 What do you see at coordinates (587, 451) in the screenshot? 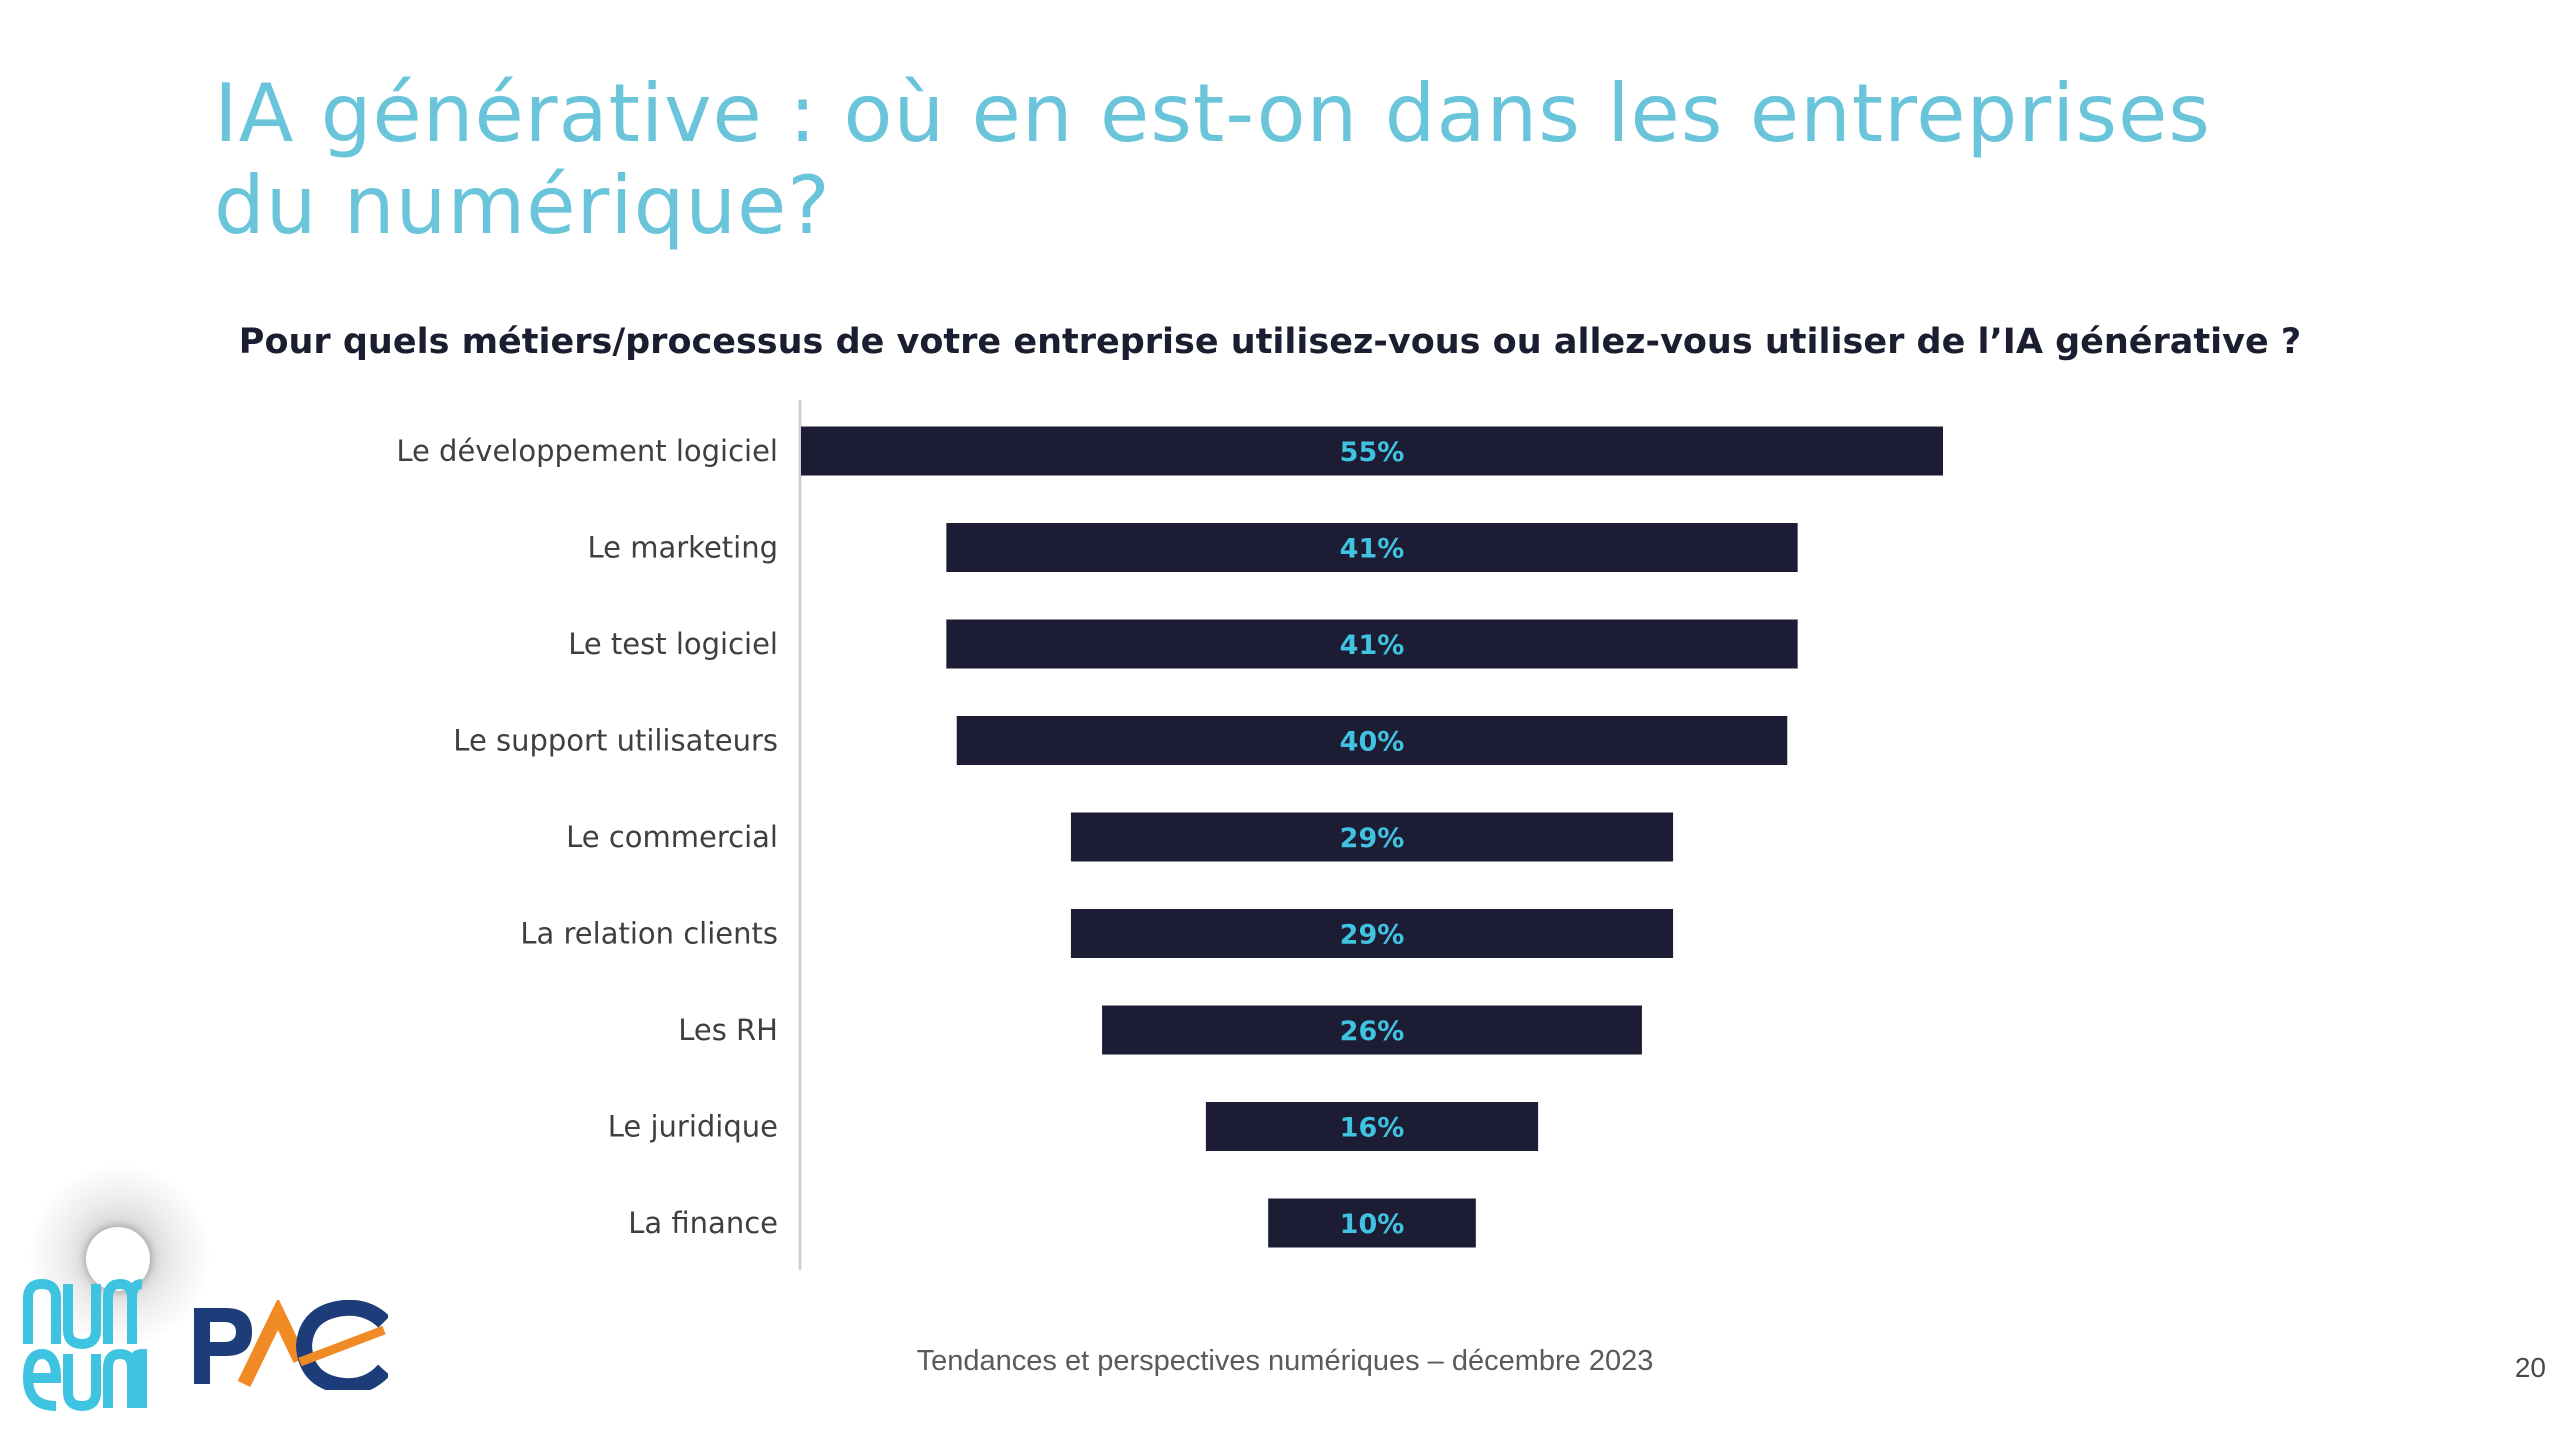
I see `category-label: Le développement logiciel` at bounding box center [587, 451].